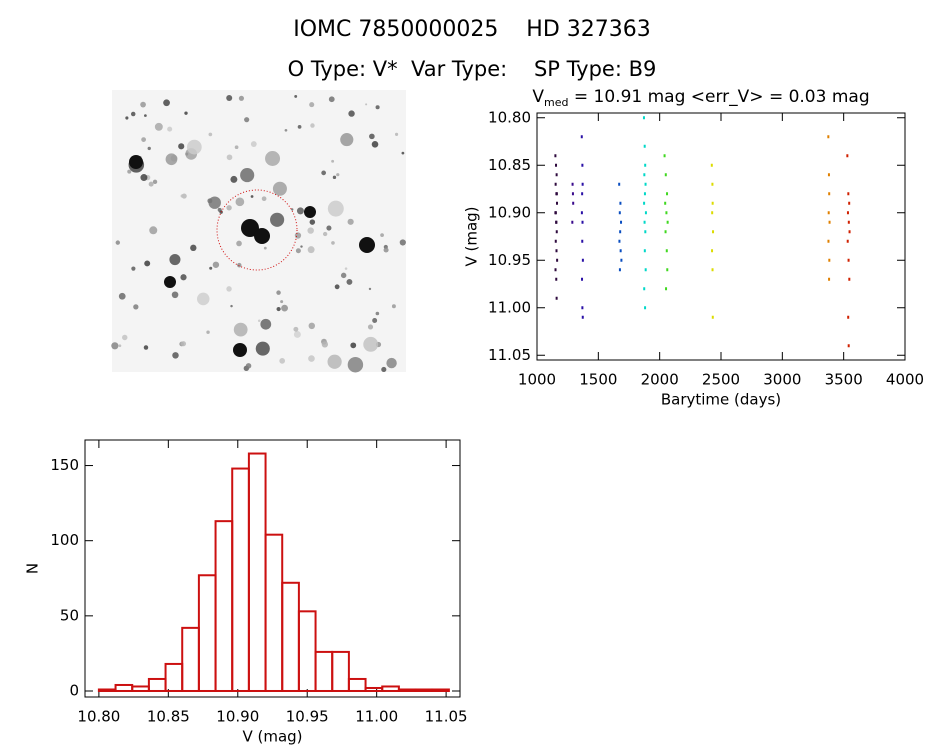 The image size is (944, 747). What do you see at coordinates (721, 380) in the screenshot?
I see `x-tick-label: 2500` at bounding box center [721, 380].